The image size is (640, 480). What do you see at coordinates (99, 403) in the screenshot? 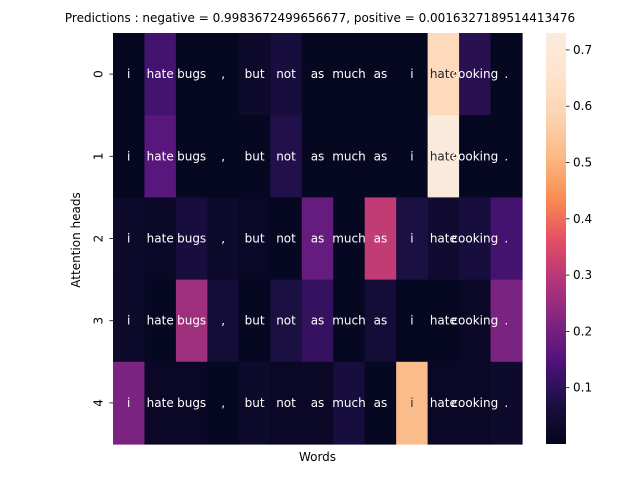
I see `y-tick-label: 4` at bounding box center [99, 403].